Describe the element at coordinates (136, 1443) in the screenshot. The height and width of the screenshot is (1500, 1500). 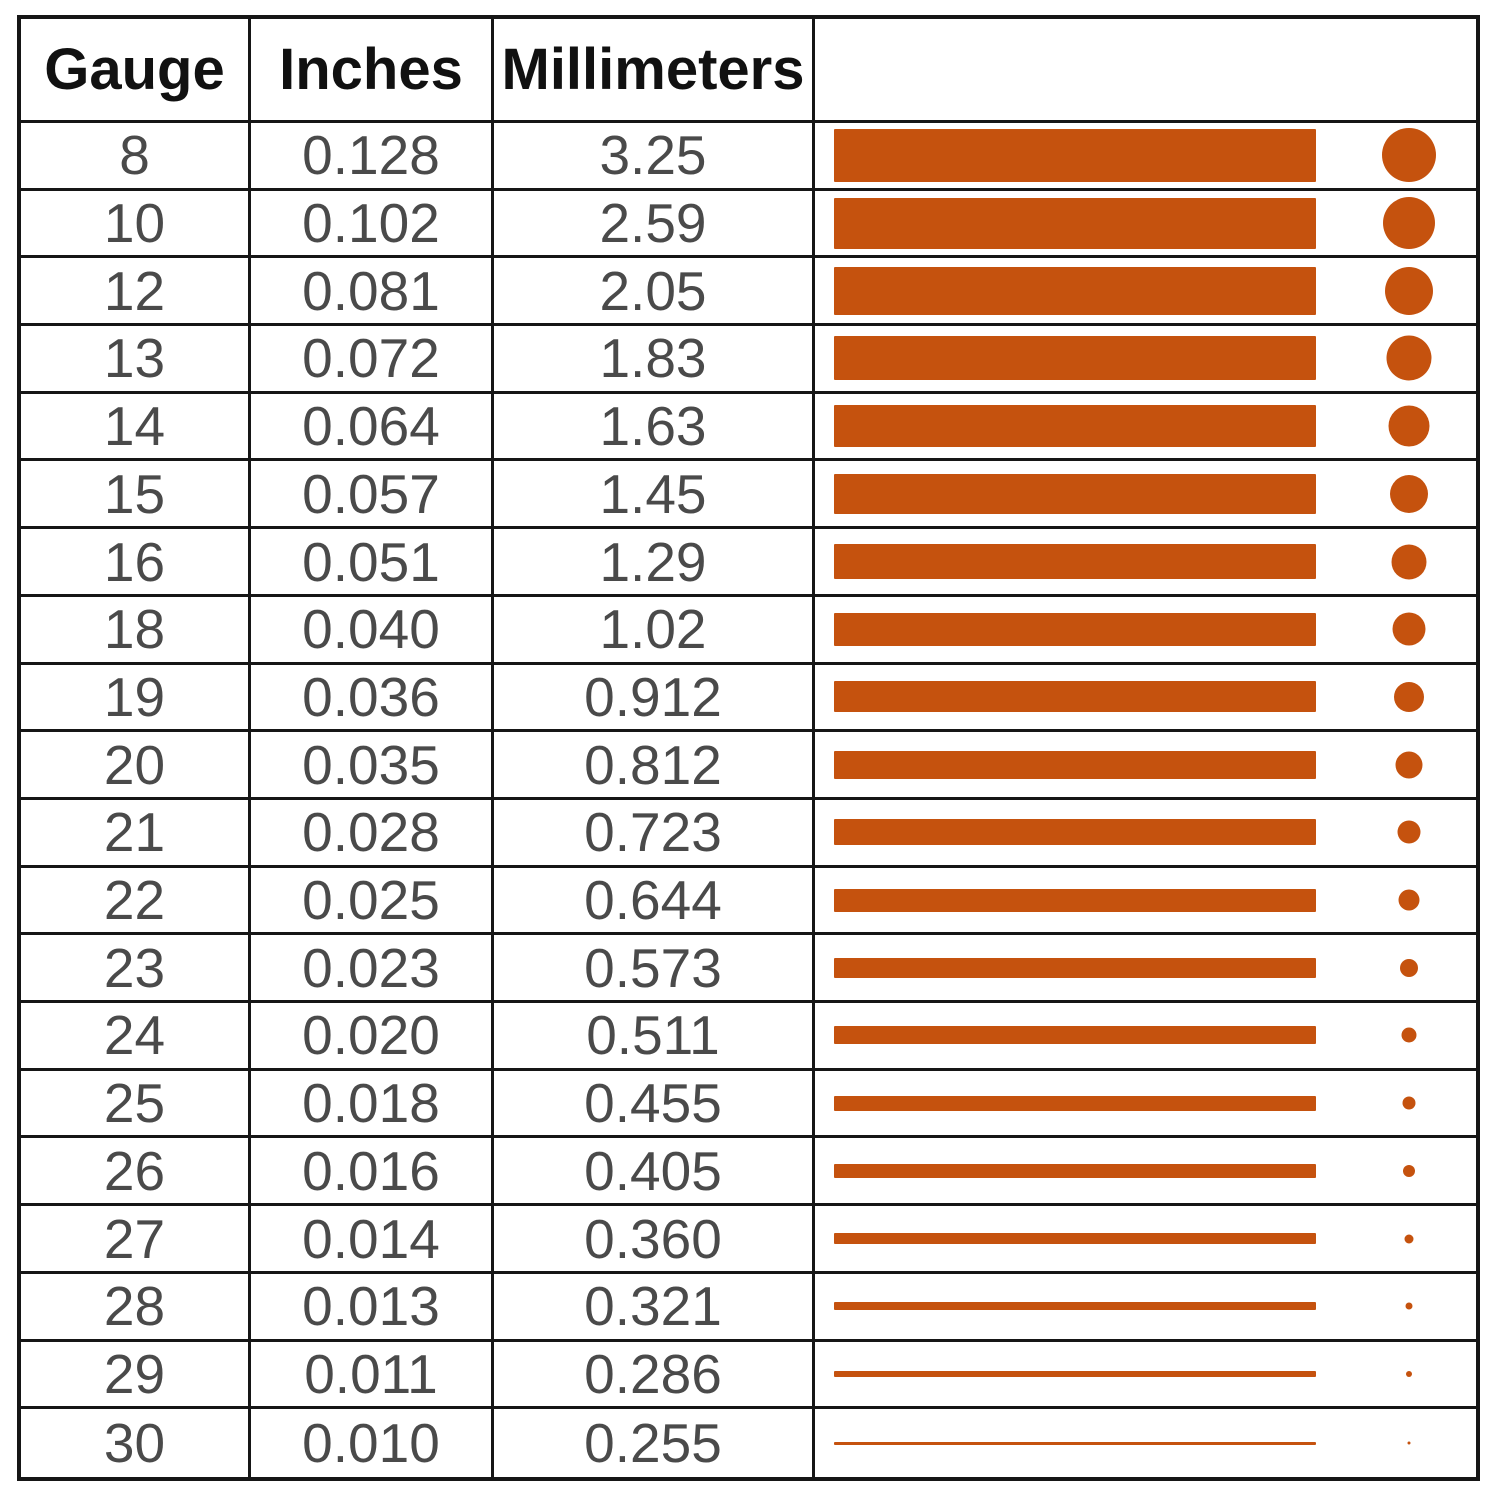
I see `gauge-value: 30` at that location.